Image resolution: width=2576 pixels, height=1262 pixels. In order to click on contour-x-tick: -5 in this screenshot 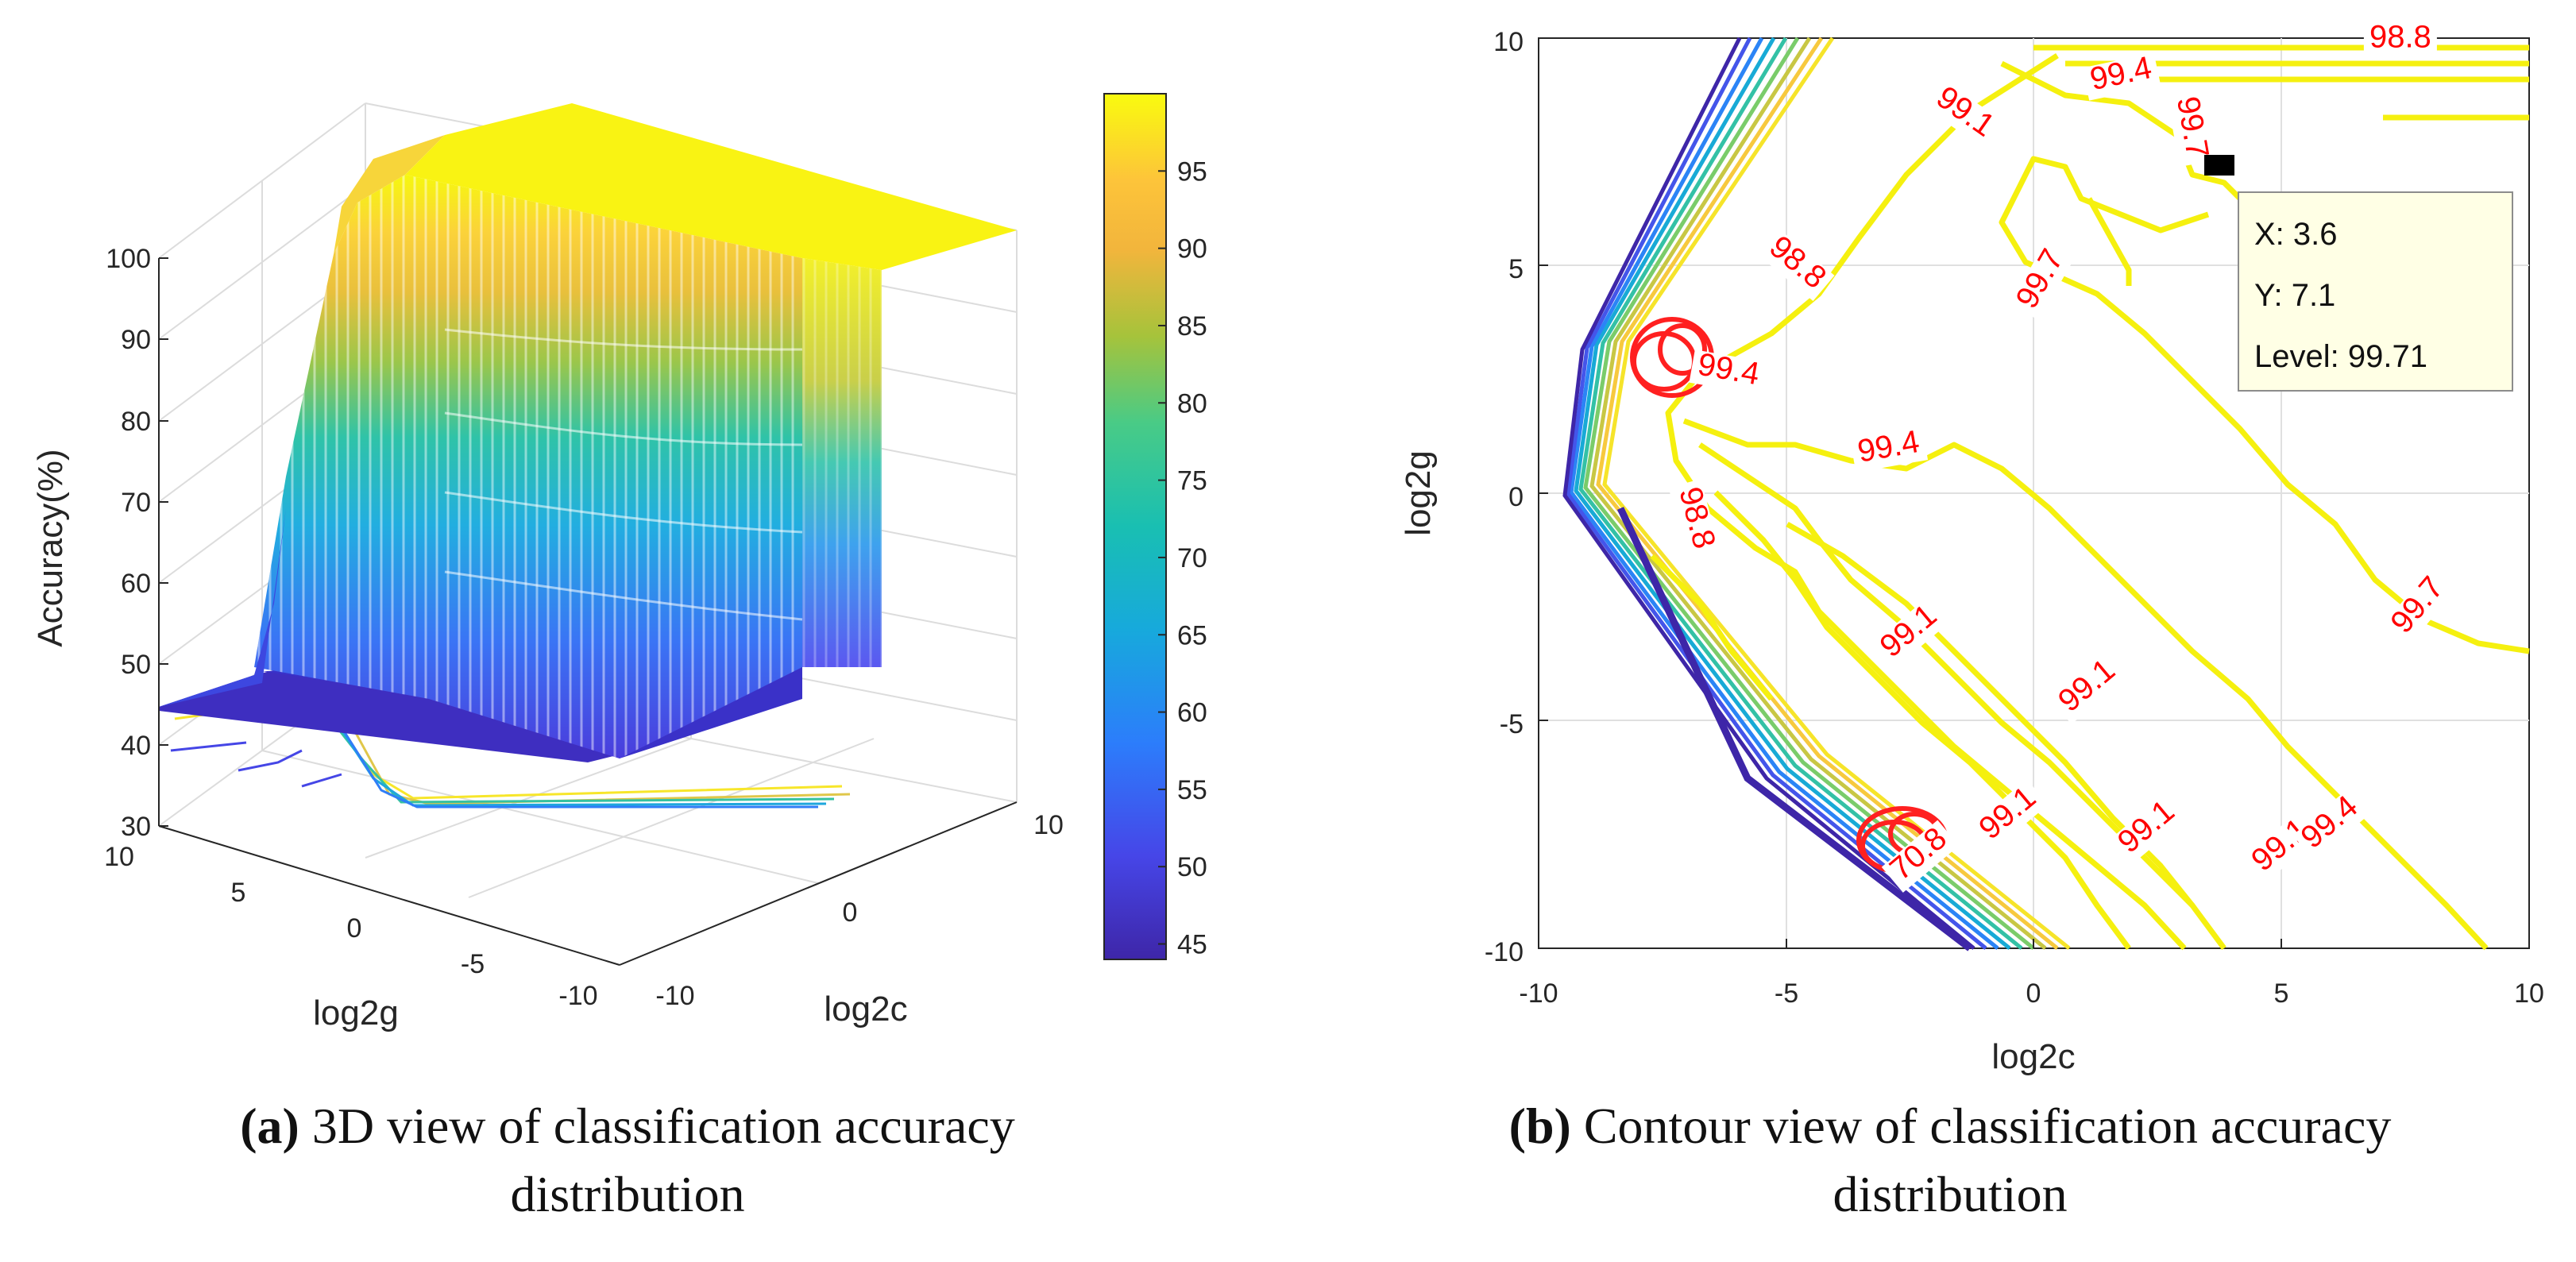, I will do `click(1786, 993)`.